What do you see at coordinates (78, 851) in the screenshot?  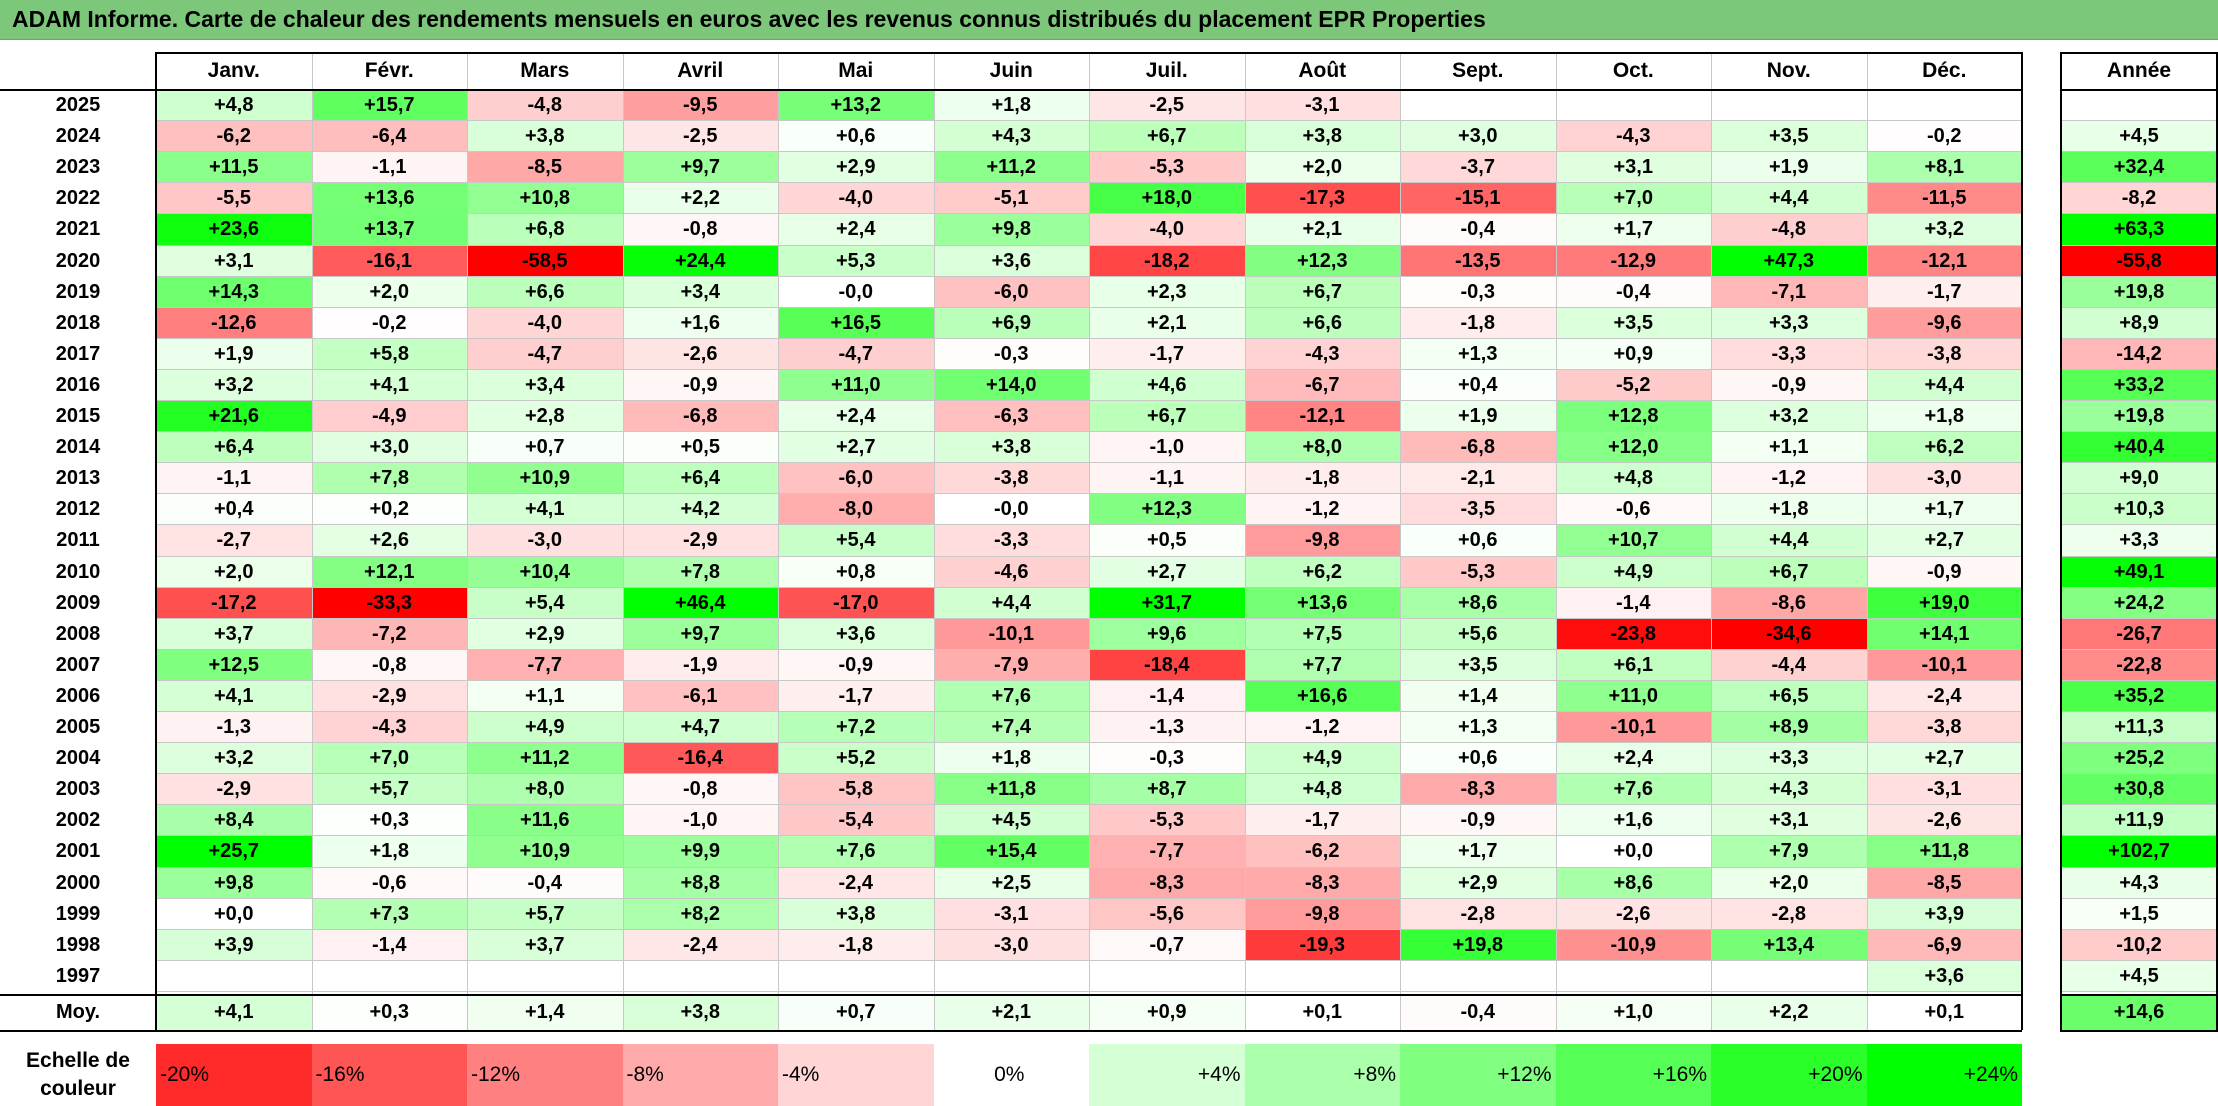 I see `year-label: 2001` at bounding box center [78, 851].